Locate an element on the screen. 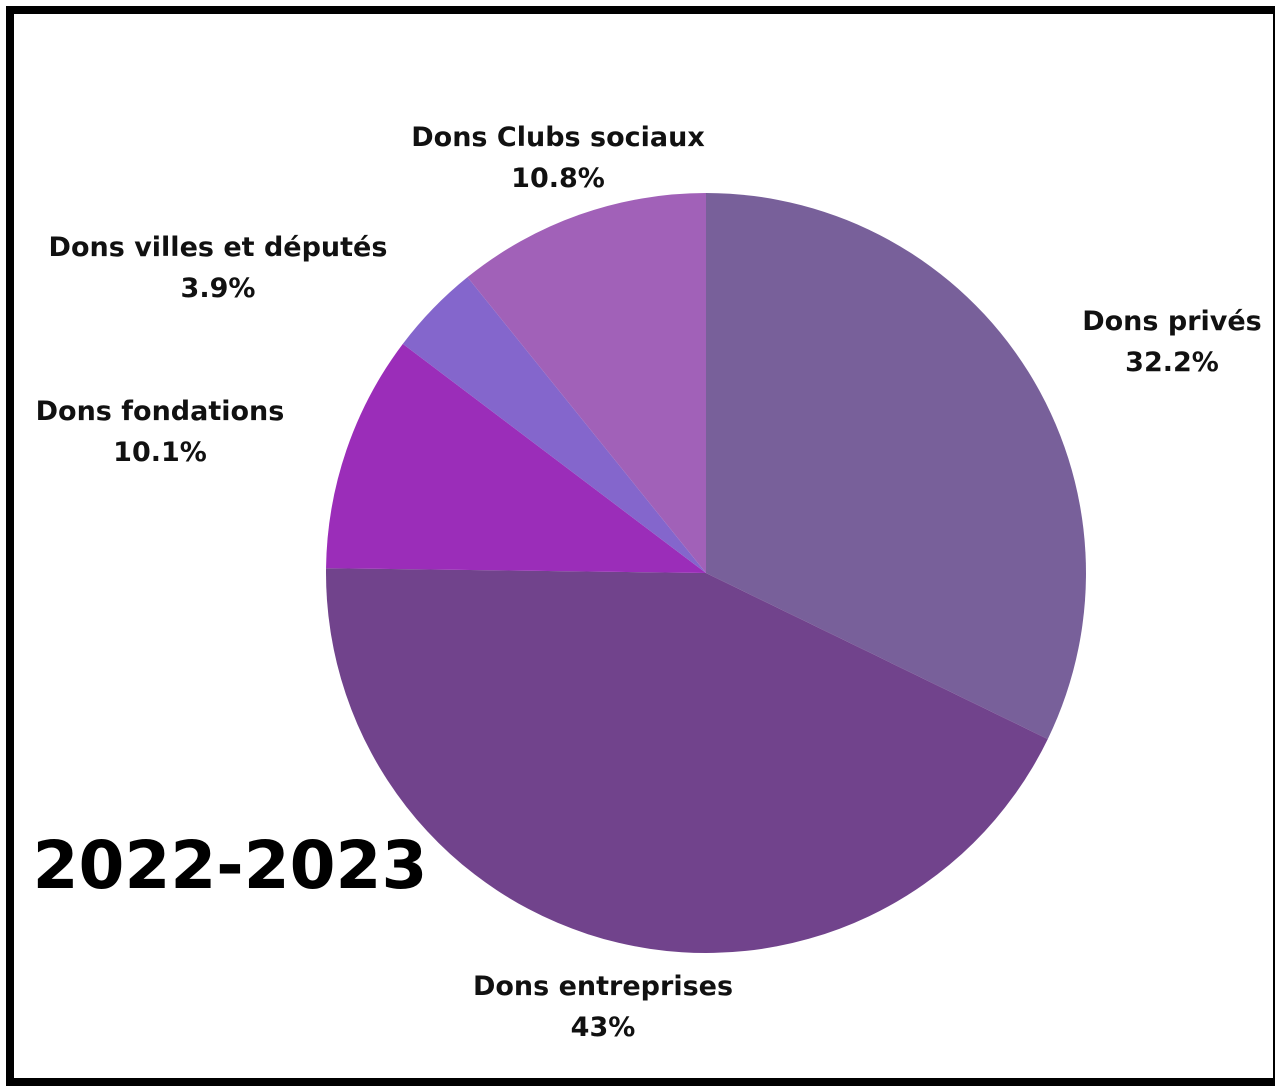 The width and height of the screenshot is (1275, 1086). slice-value-label-4: 3.9% is located at coordinates (218, 288).